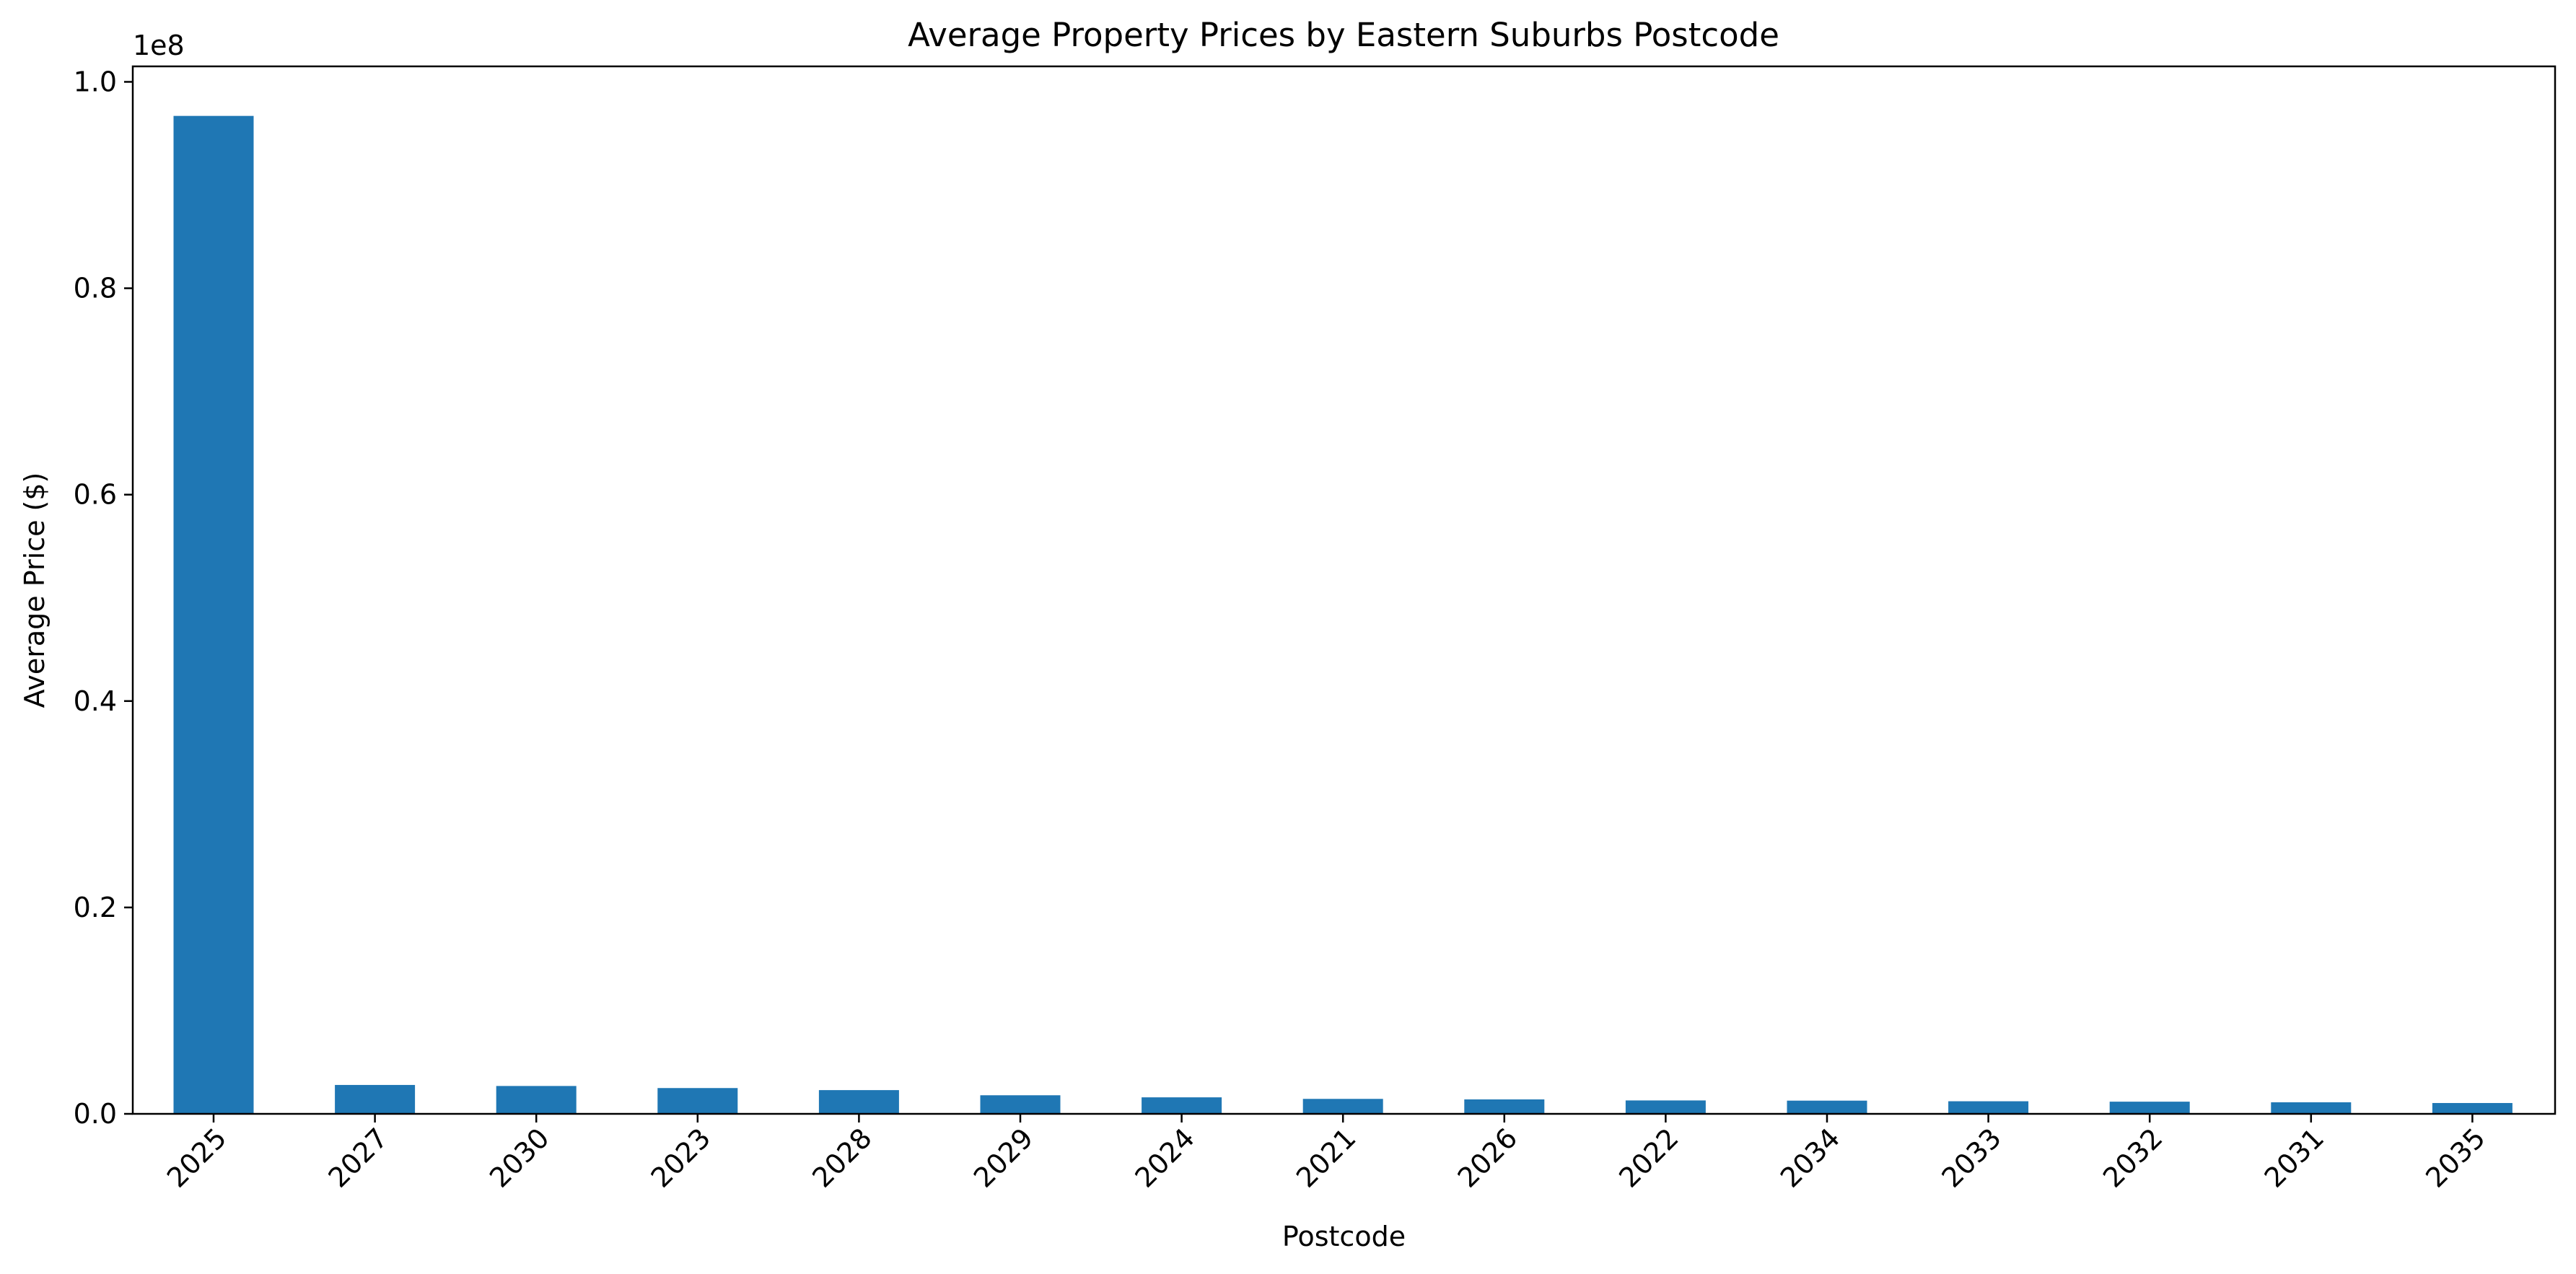  I want to click on bar-2024, so click(1182, 1106).